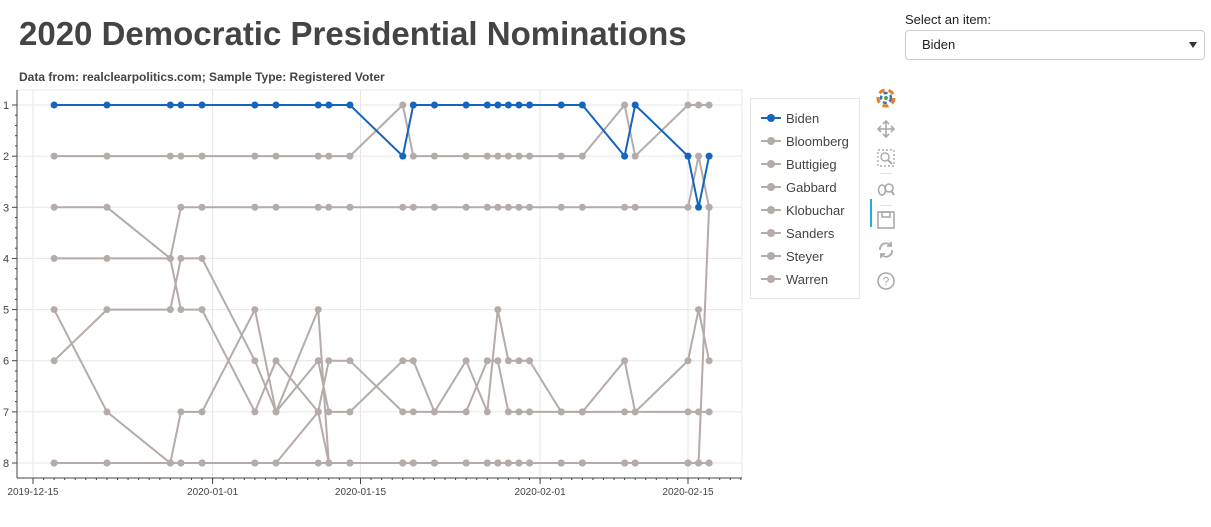  I want to click on legend-item-klobuchar: Klobuchar, so click(803, 210).